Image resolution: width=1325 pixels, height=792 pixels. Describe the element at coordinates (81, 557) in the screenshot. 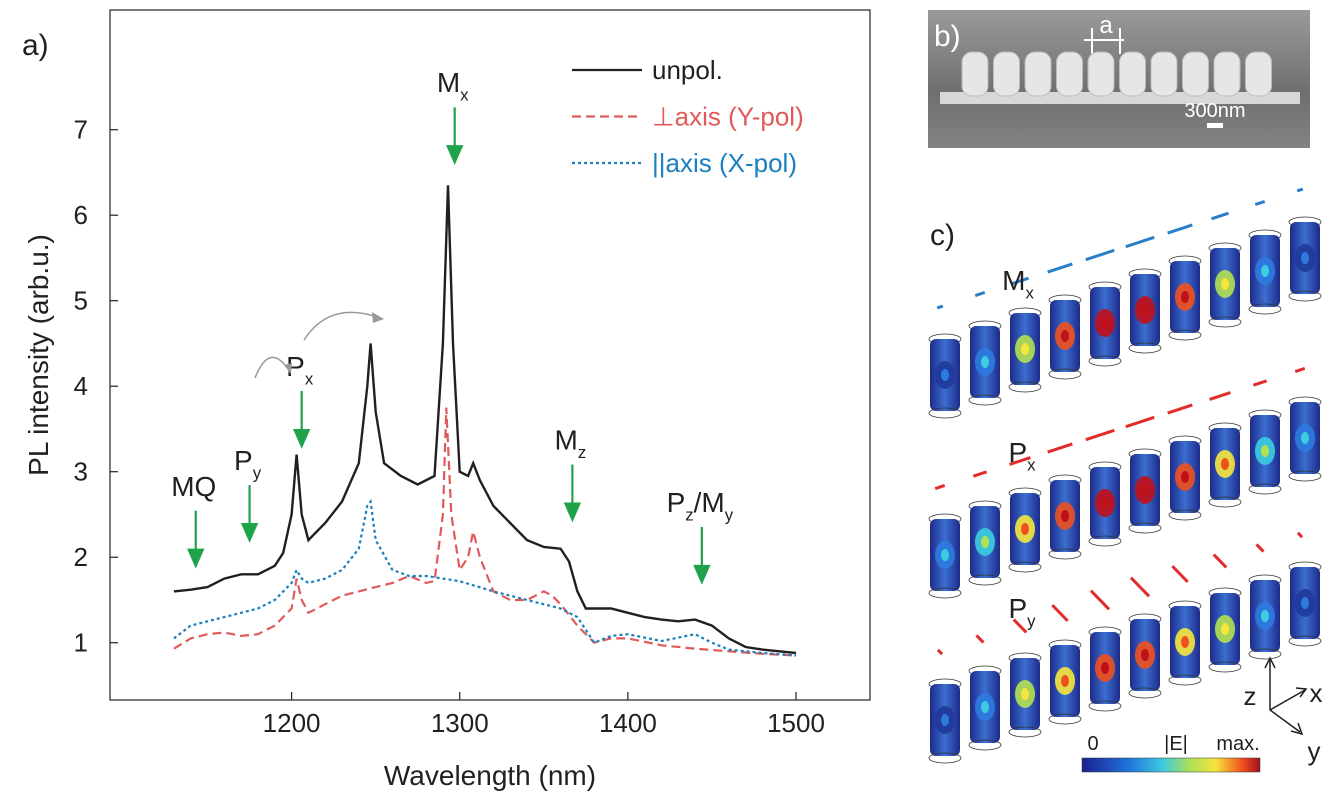

I see `y-tick-label: 2` at that location.